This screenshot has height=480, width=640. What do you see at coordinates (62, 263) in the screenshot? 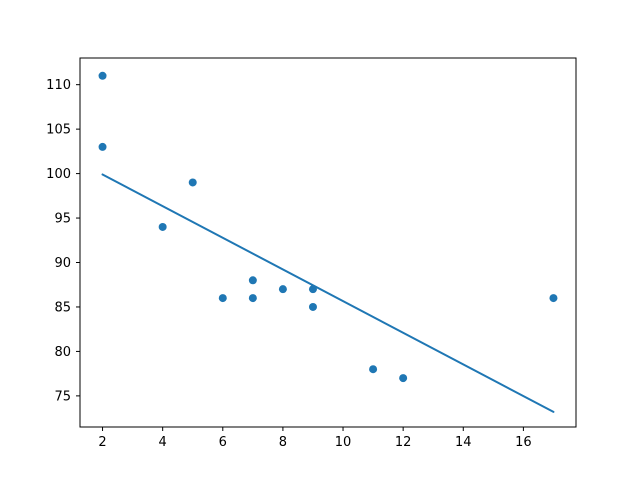
I see `y-tick-label: 90` at bounding box center [62, 263].